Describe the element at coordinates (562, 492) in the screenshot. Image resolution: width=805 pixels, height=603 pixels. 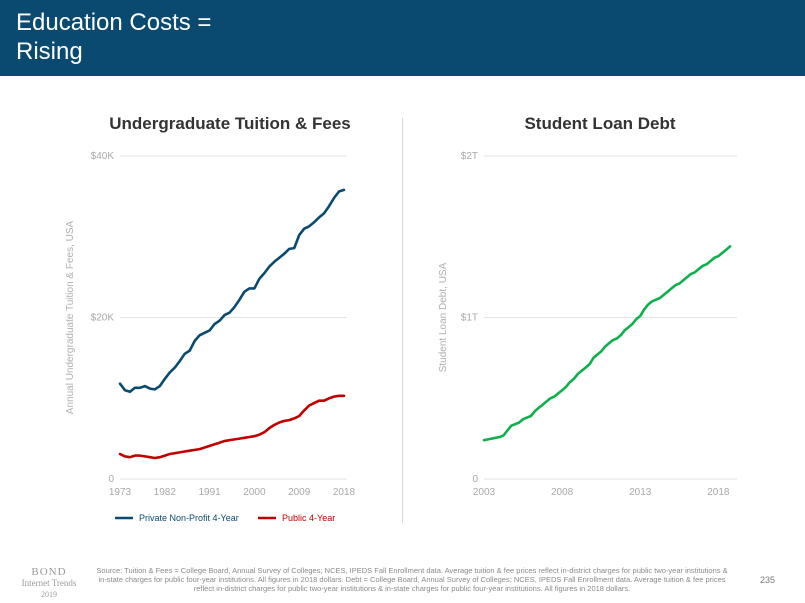
I see `x-tick-label: 2008` at that location.